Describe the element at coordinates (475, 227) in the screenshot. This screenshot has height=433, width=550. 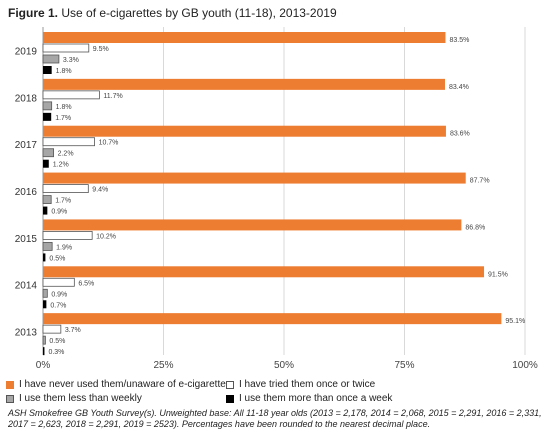
I see `data-label: 86.8%` at that location.